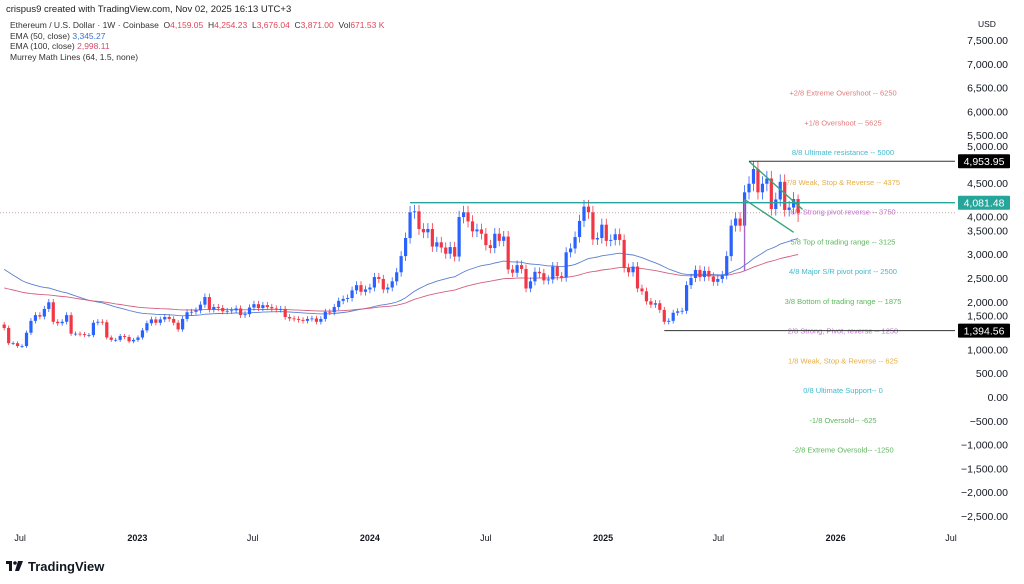 The image size is (1024, 584). Describe the element at coordinates (843, 390) in the screenshot. I see `murrey-line-label: 0/8 Ultimate Support-- 0` at that location.